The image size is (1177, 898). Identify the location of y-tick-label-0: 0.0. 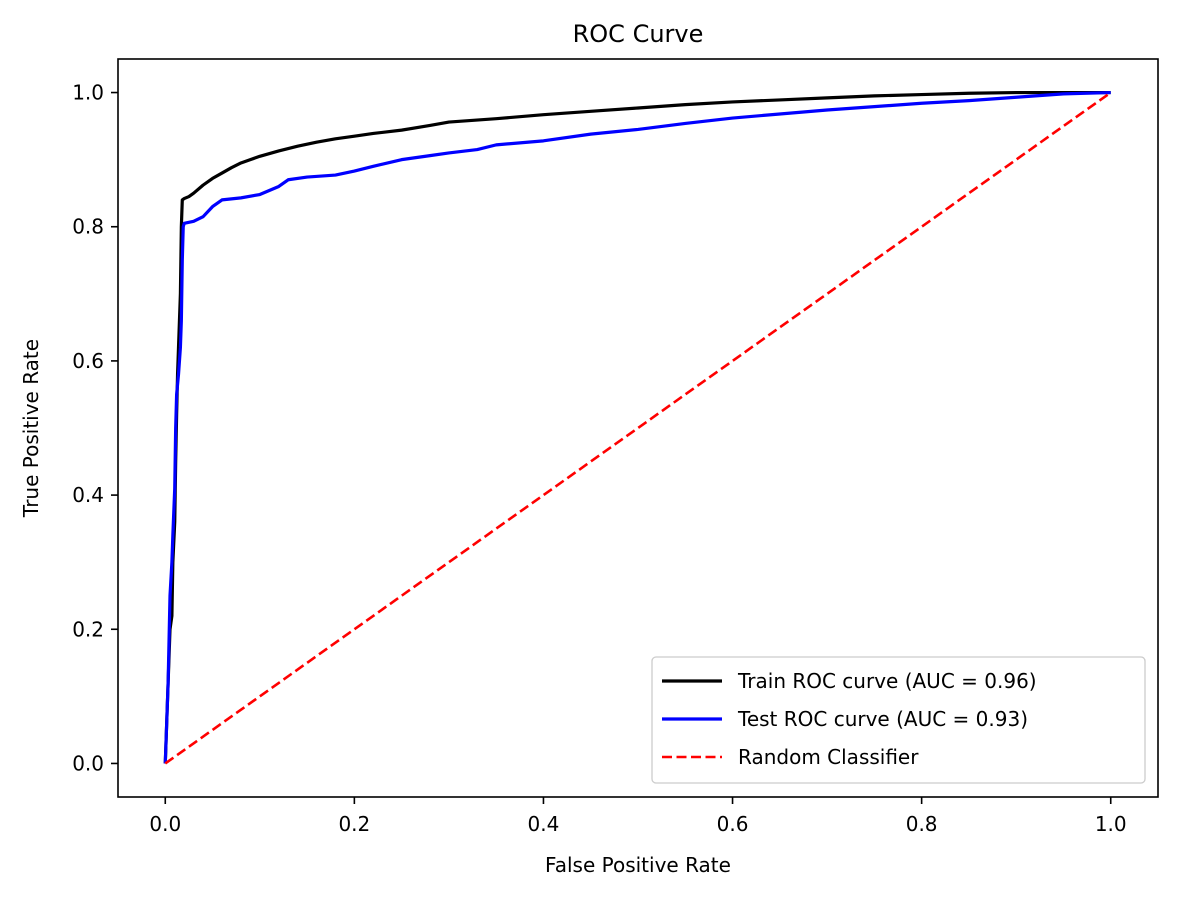
(88, 763).